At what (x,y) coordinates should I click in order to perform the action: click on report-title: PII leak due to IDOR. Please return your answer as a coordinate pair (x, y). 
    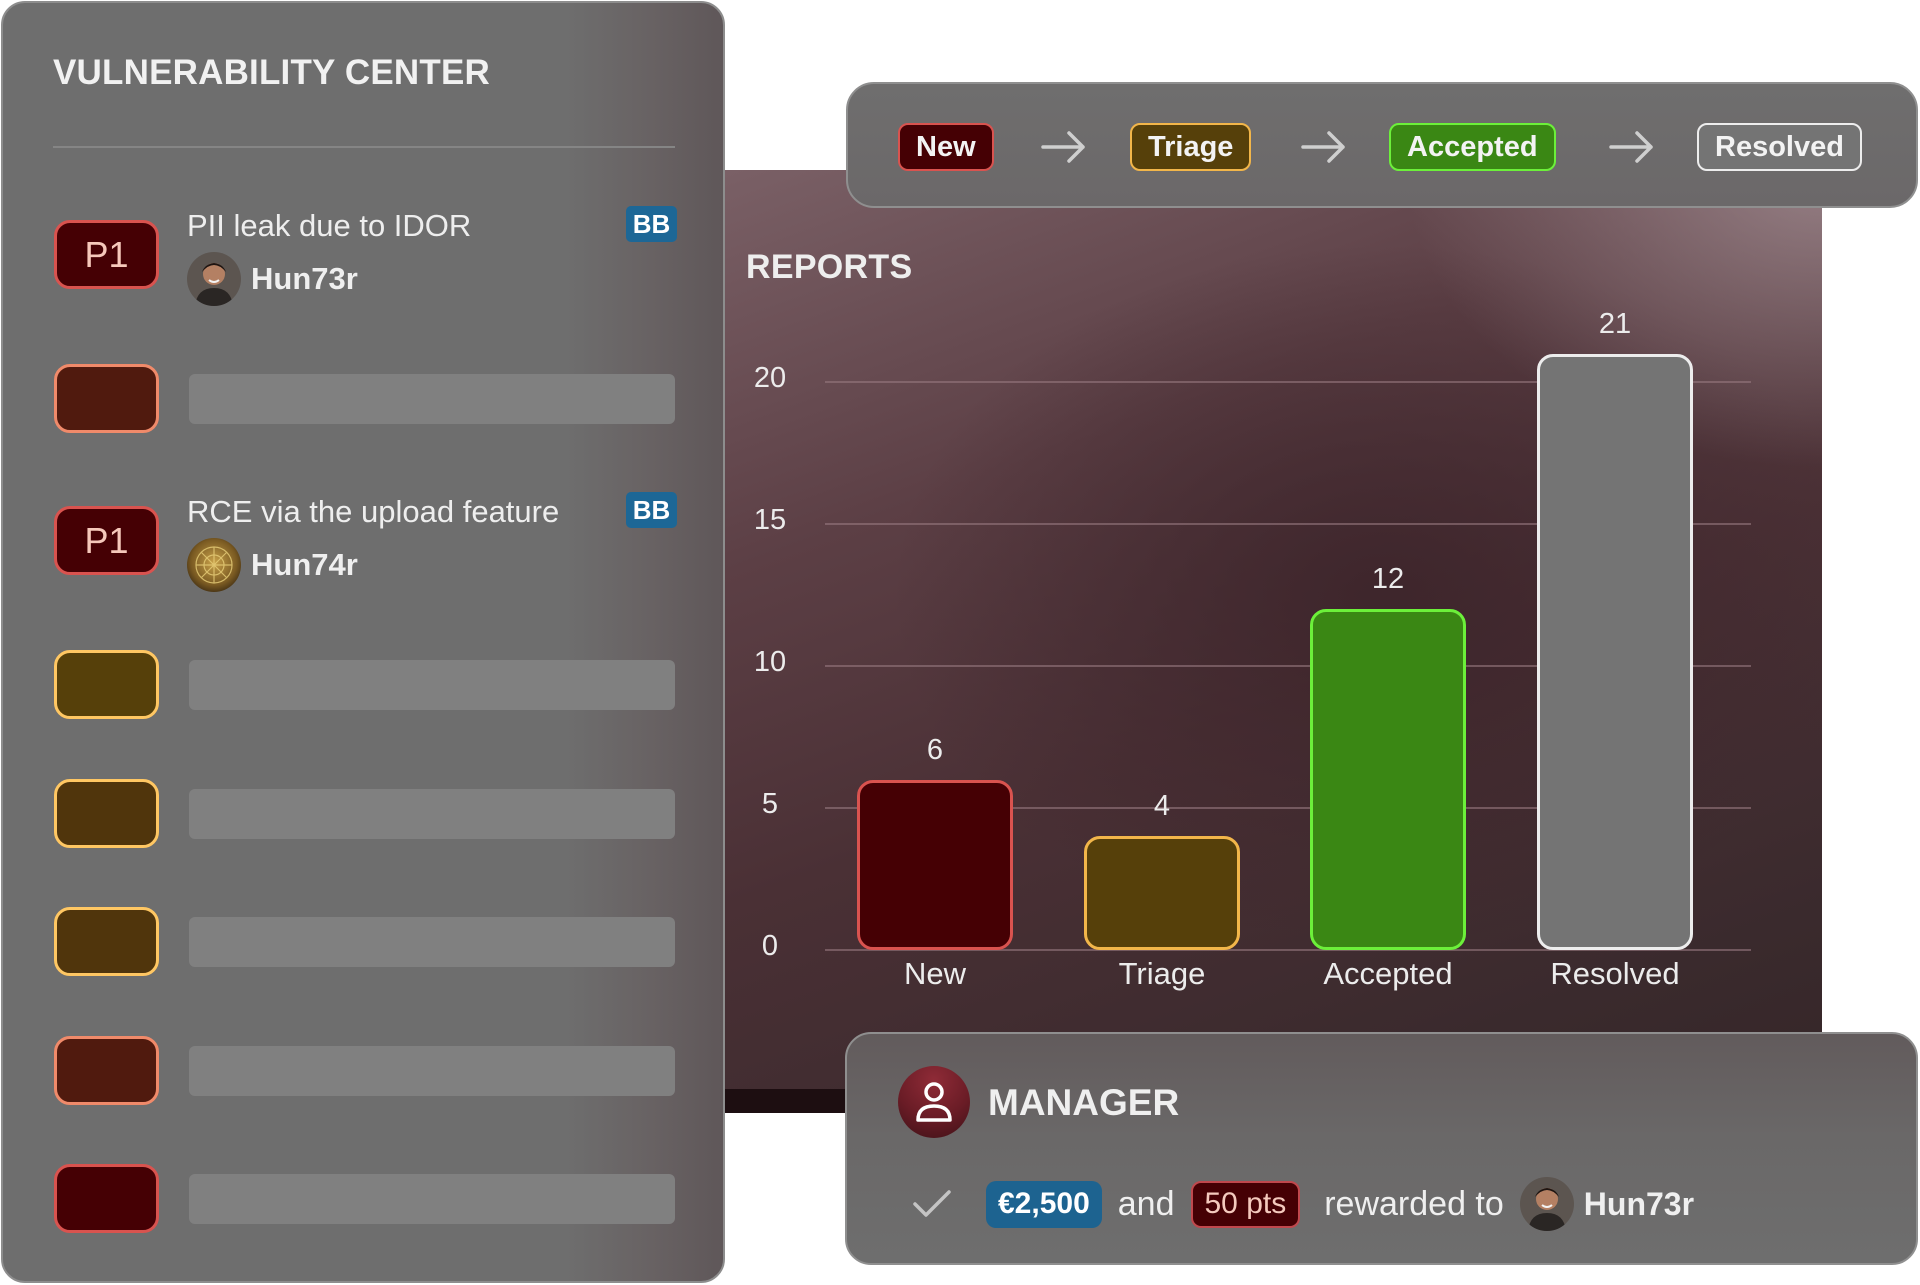
    Looking at the image, I should click on (329, 225).